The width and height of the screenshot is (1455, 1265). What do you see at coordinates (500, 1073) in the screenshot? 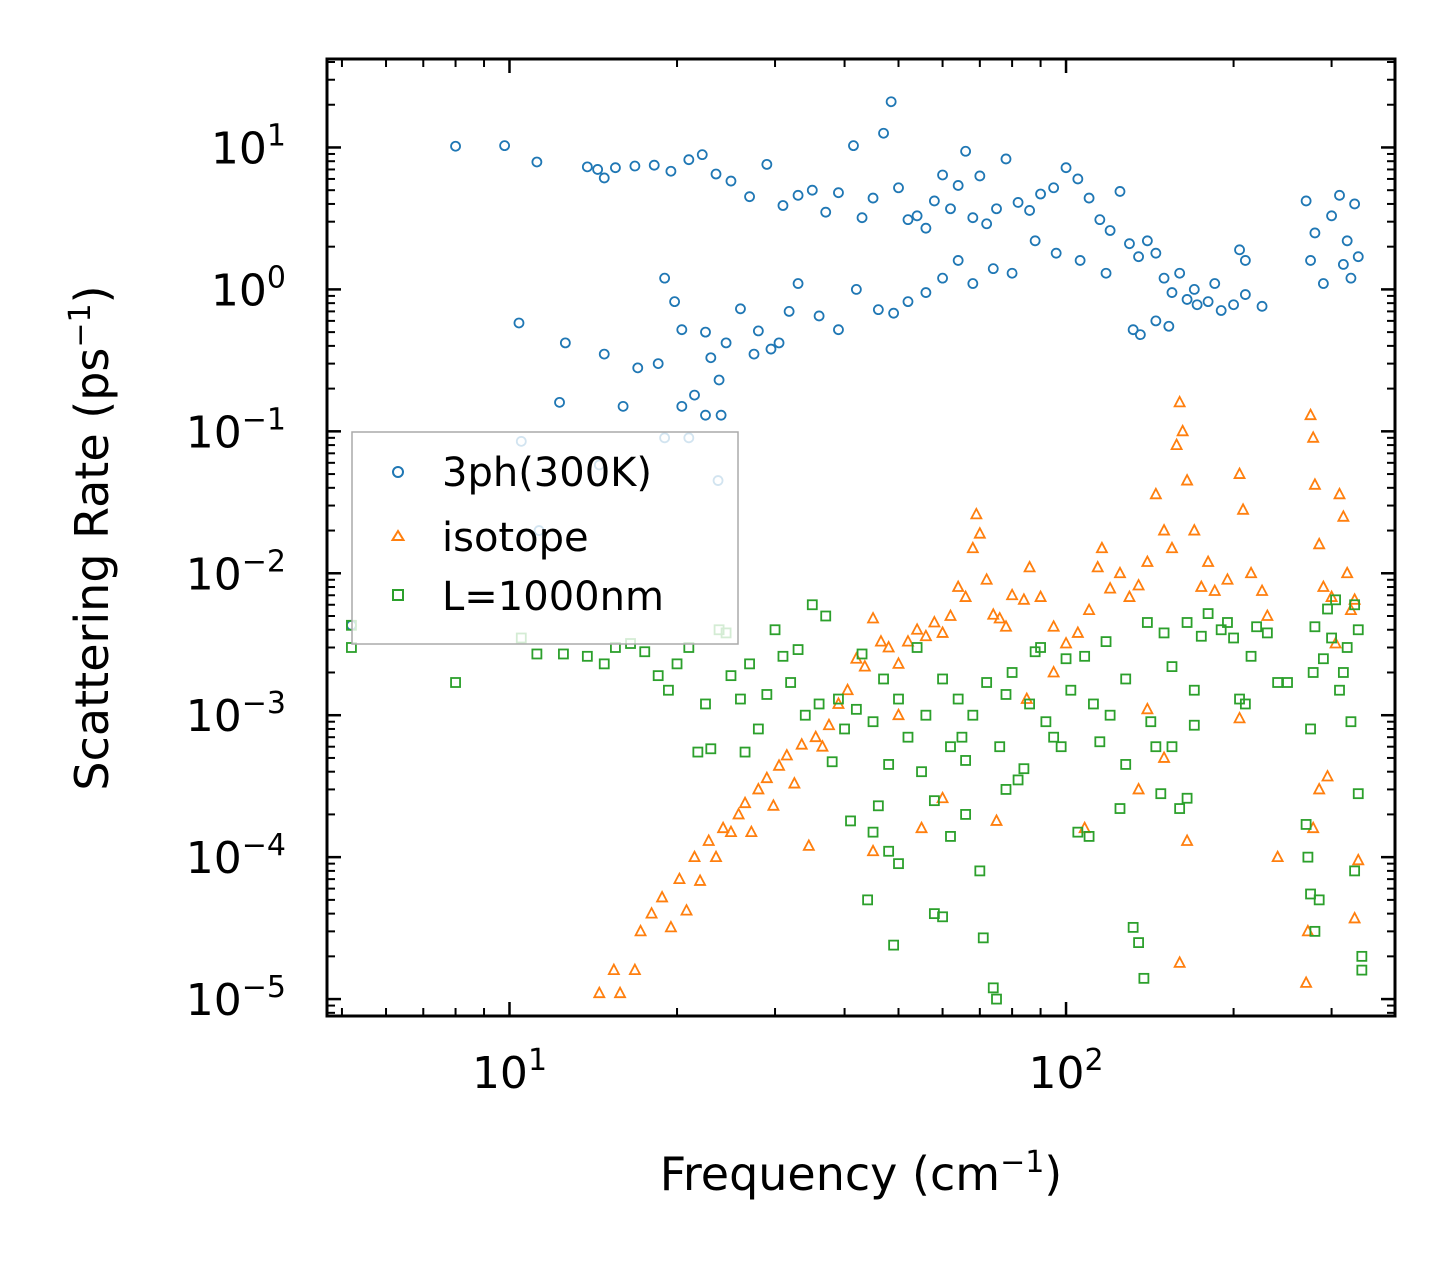
I see `x-tick-label-base: 10` at bounding box center [500, 1073].